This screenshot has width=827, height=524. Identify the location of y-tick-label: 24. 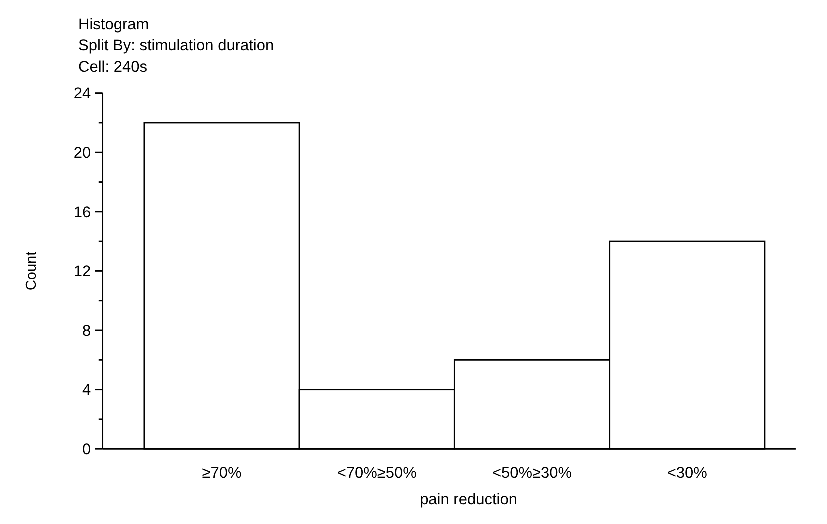
(83, 94).